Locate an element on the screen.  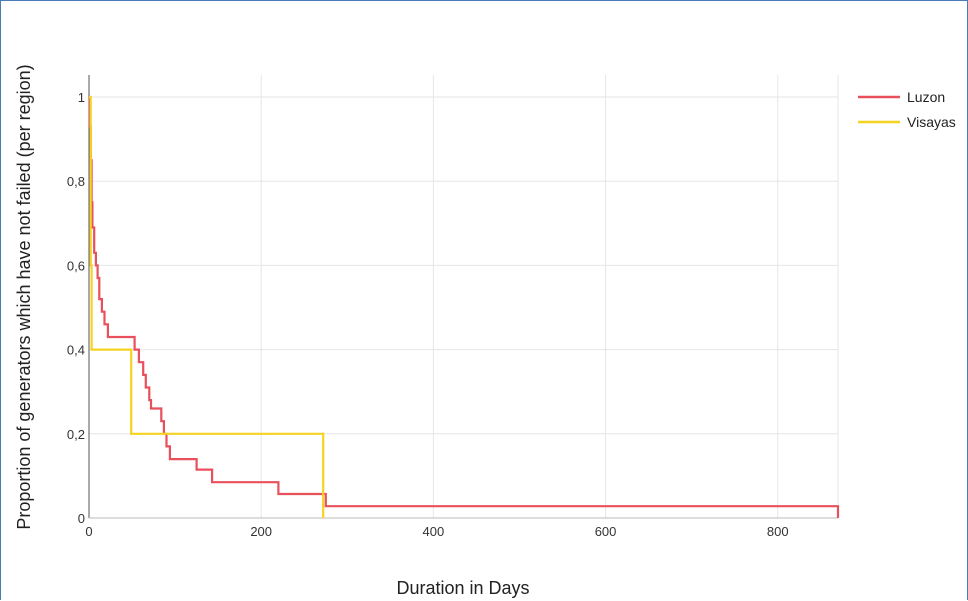
y-tick-label: 0,4 is located at coordinates (76, 350).